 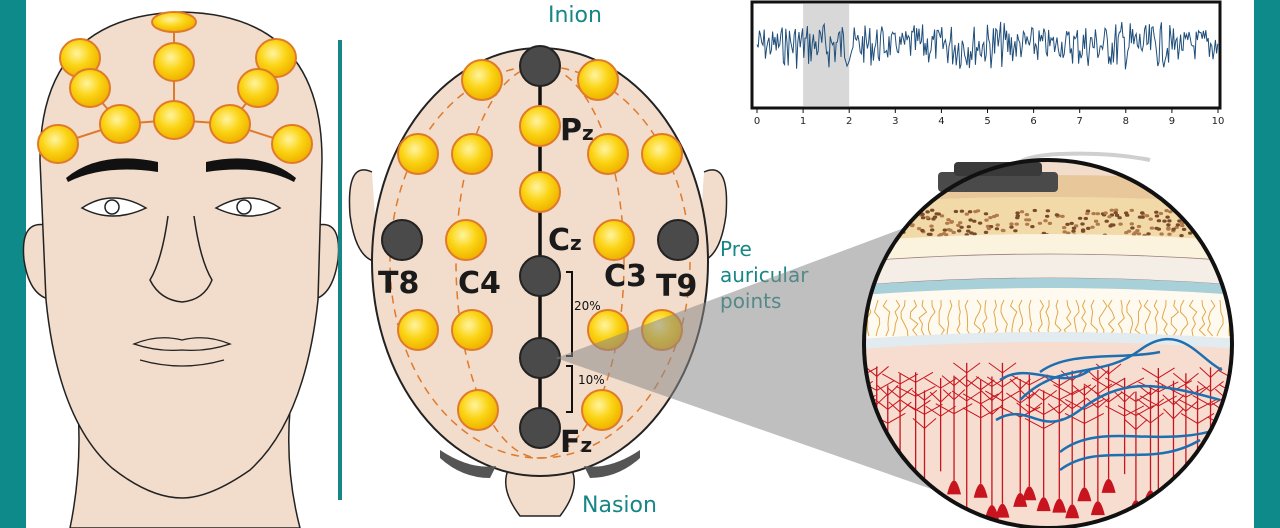 I want to click on pct-10-label: 10%, so click(x=591, y=380).